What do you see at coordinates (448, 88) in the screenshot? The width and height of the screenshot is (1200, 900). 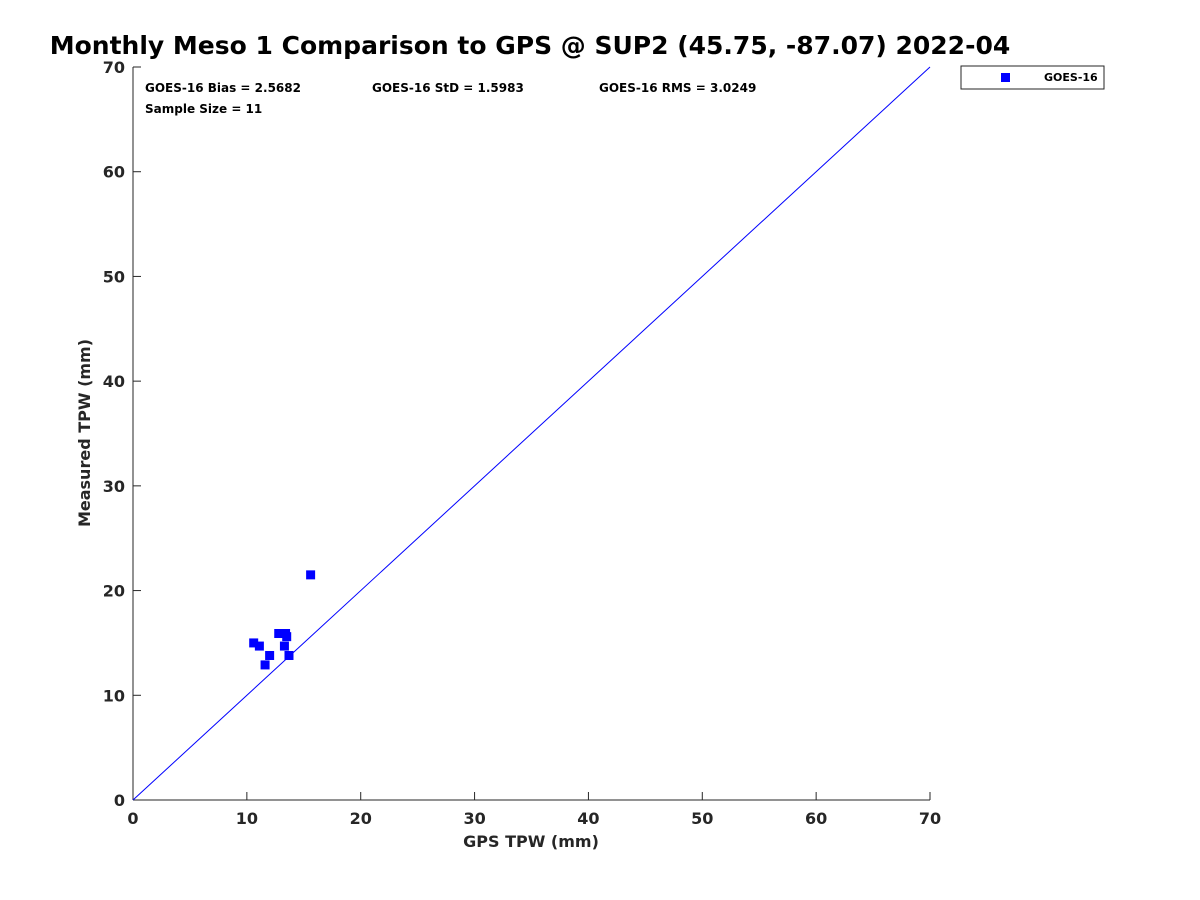 I see `std-annotation: GOES-16 StD = 1.5983` at bounding box center [448, 88].